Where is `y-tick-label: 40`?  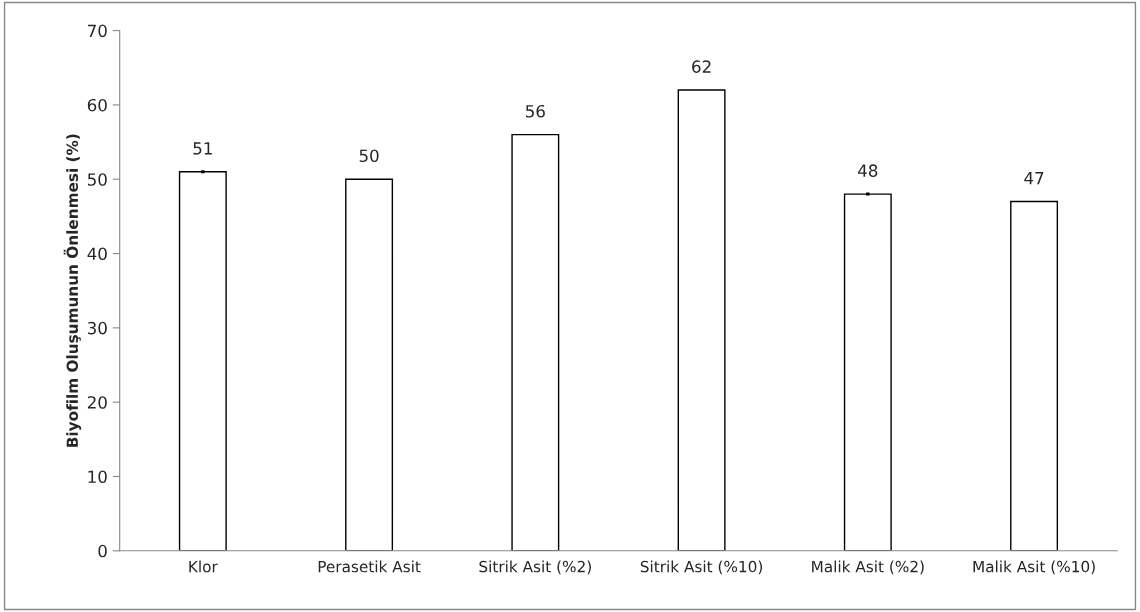
y-tick-label: 40 is located at coordinates (97, 254).